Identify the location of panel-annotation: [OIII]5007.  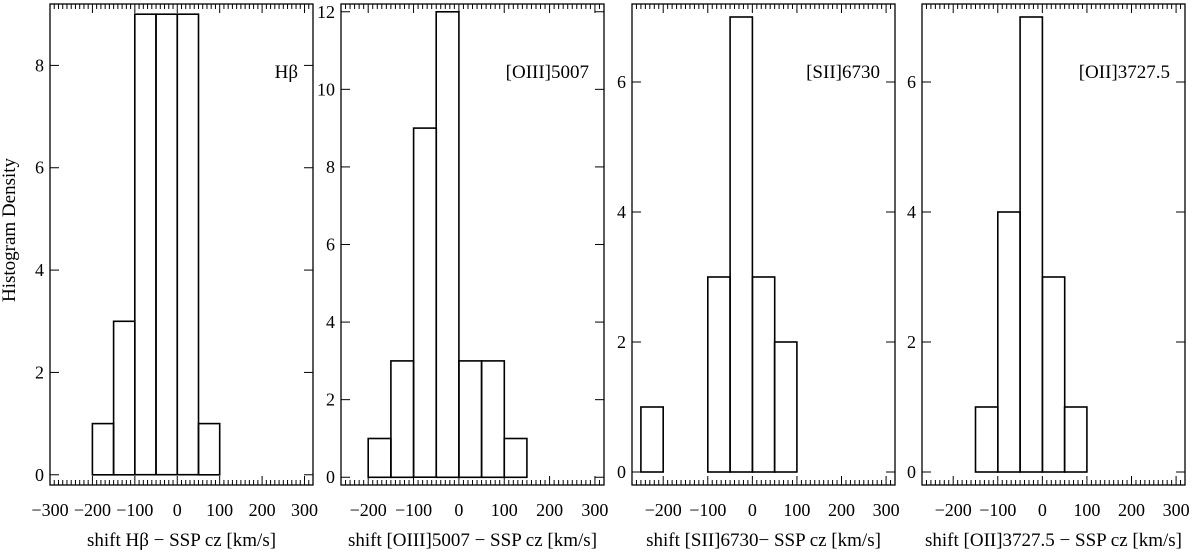
(547, 72).